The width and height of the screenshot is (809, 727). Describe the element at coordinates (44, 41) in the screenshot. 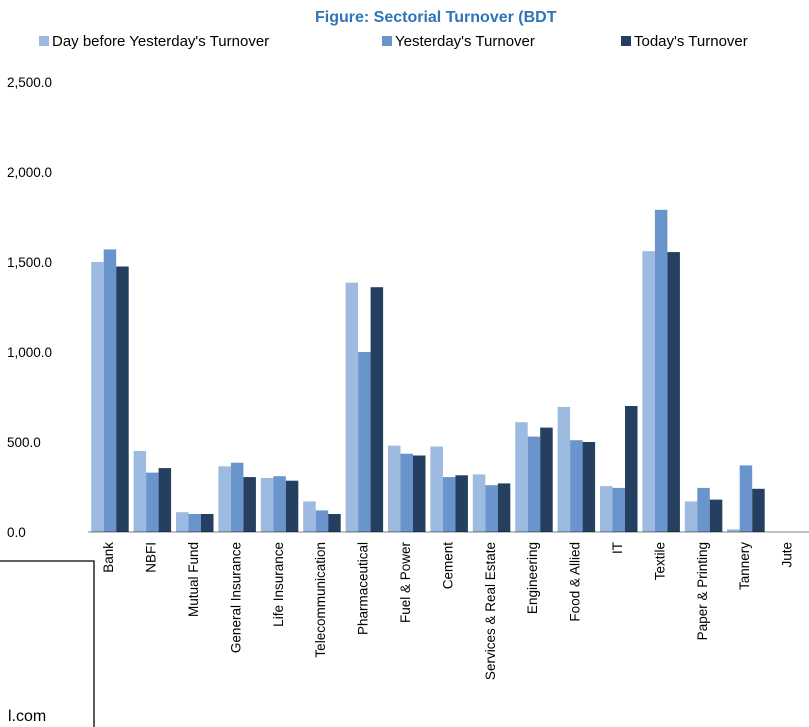

I see `legend-swatch-day-before` at that location.